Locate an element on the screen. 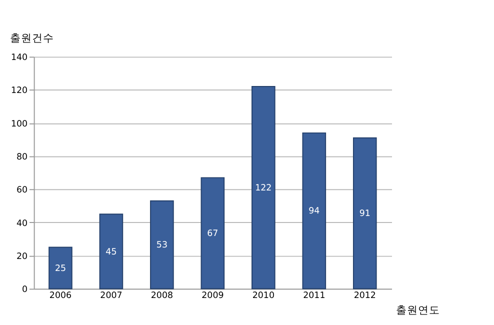 The width and height of the screenshot is (494, 325). x-tick-label: 2011 is located at coordinates (314, 295).